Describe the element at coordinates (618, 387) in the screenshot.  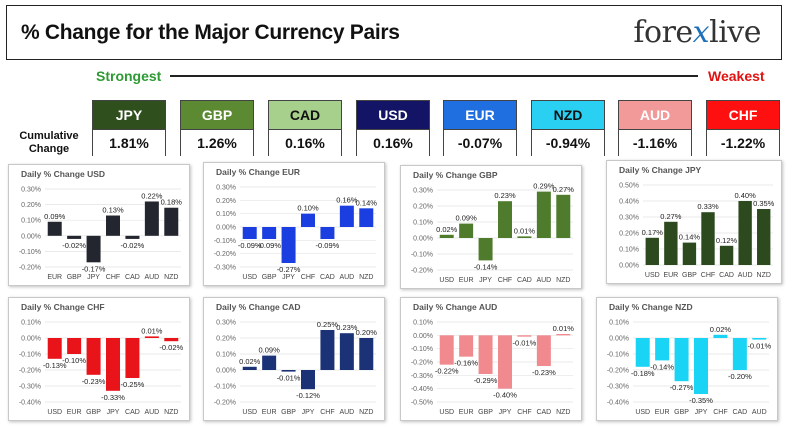
I see `y-tick-label: -0.30%` at that location.